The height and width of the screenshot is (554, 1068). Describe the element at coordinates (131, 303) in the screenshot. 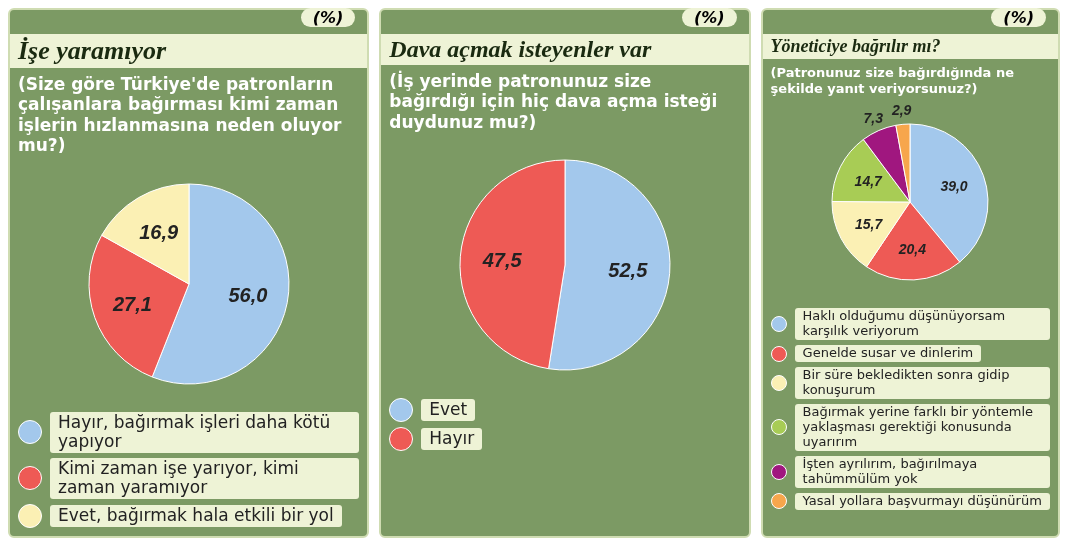

I see `data-label: 27,1` at that location.